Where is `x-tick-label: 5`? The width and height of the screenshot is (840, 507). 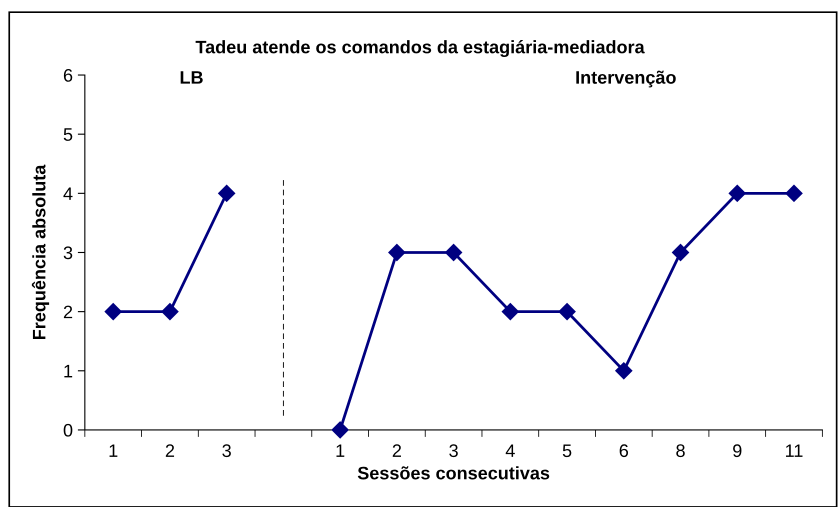 x-tick-label: 5 is located at coordinates (567, 451).